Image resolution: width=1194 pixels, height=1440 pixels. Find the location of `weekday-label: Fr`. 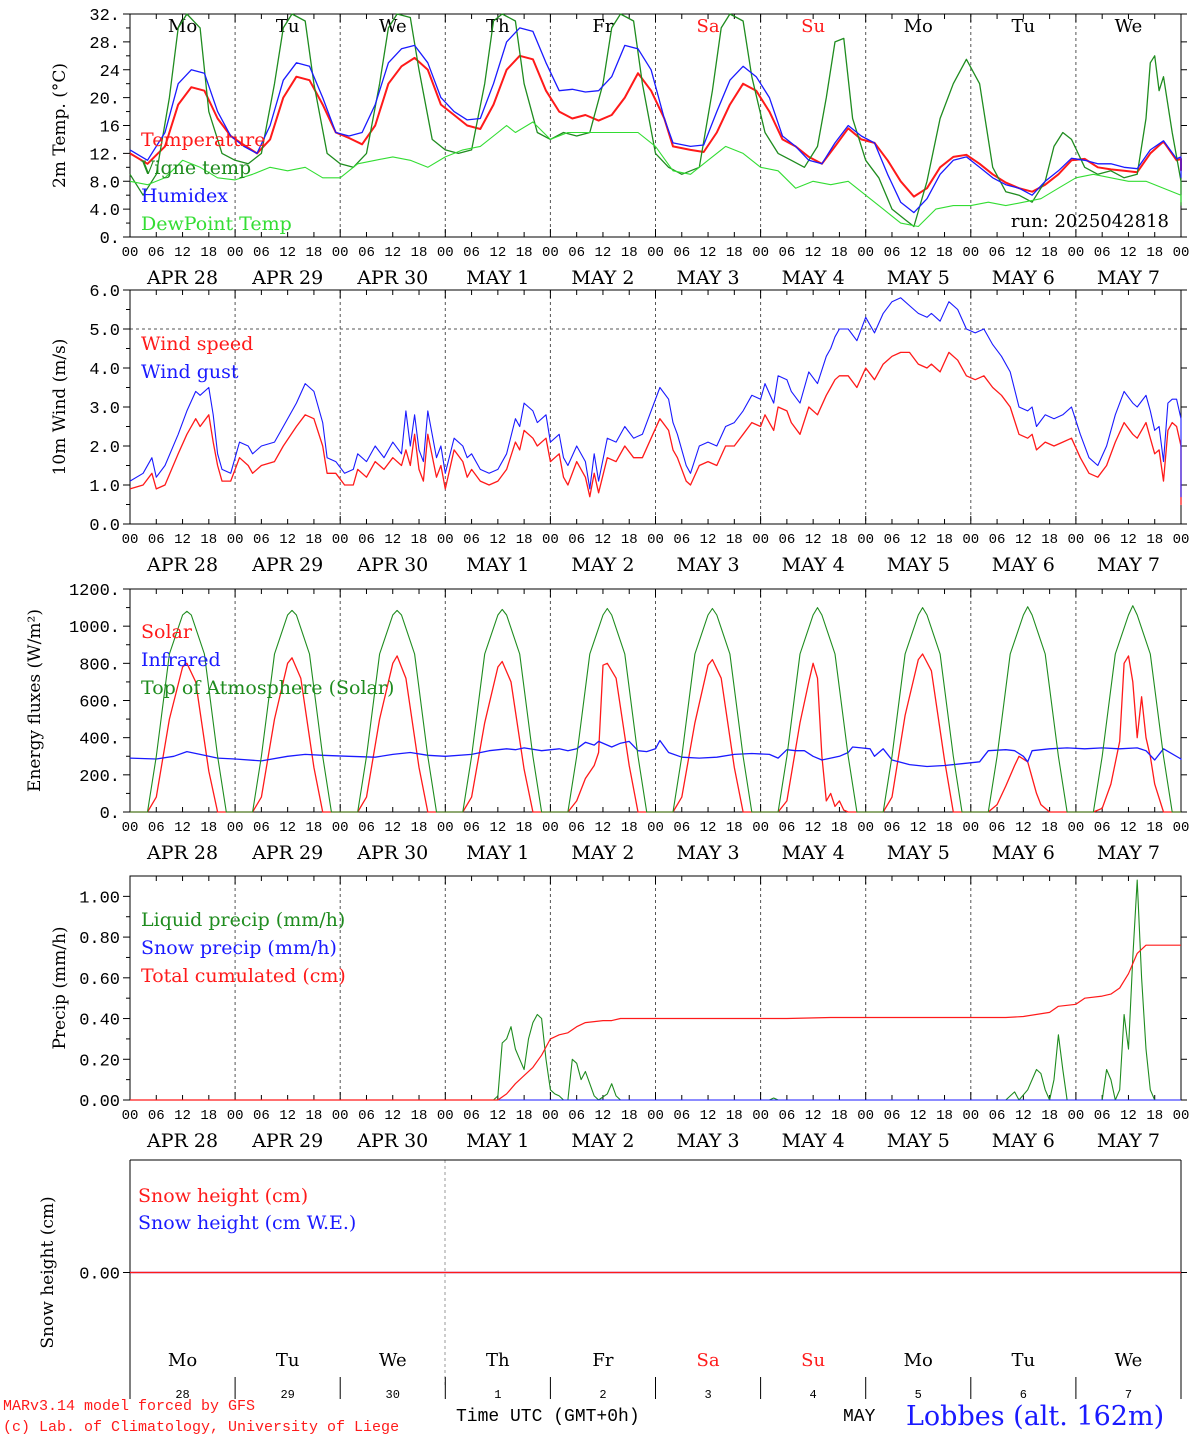

weekday-label: Fr is located at coordinates (602, 26).